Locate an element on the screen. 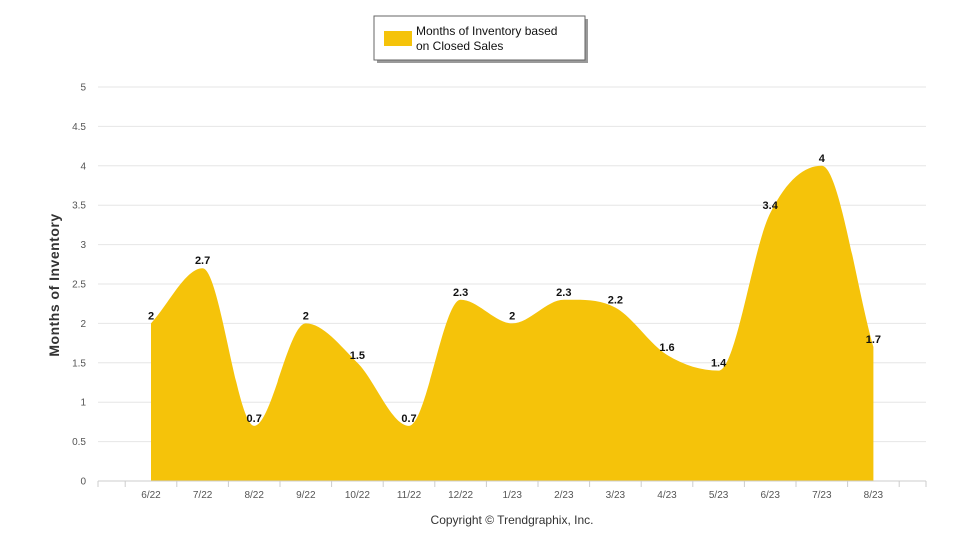  x-tick-label: 6/23 is located at coordinates (770, 495).